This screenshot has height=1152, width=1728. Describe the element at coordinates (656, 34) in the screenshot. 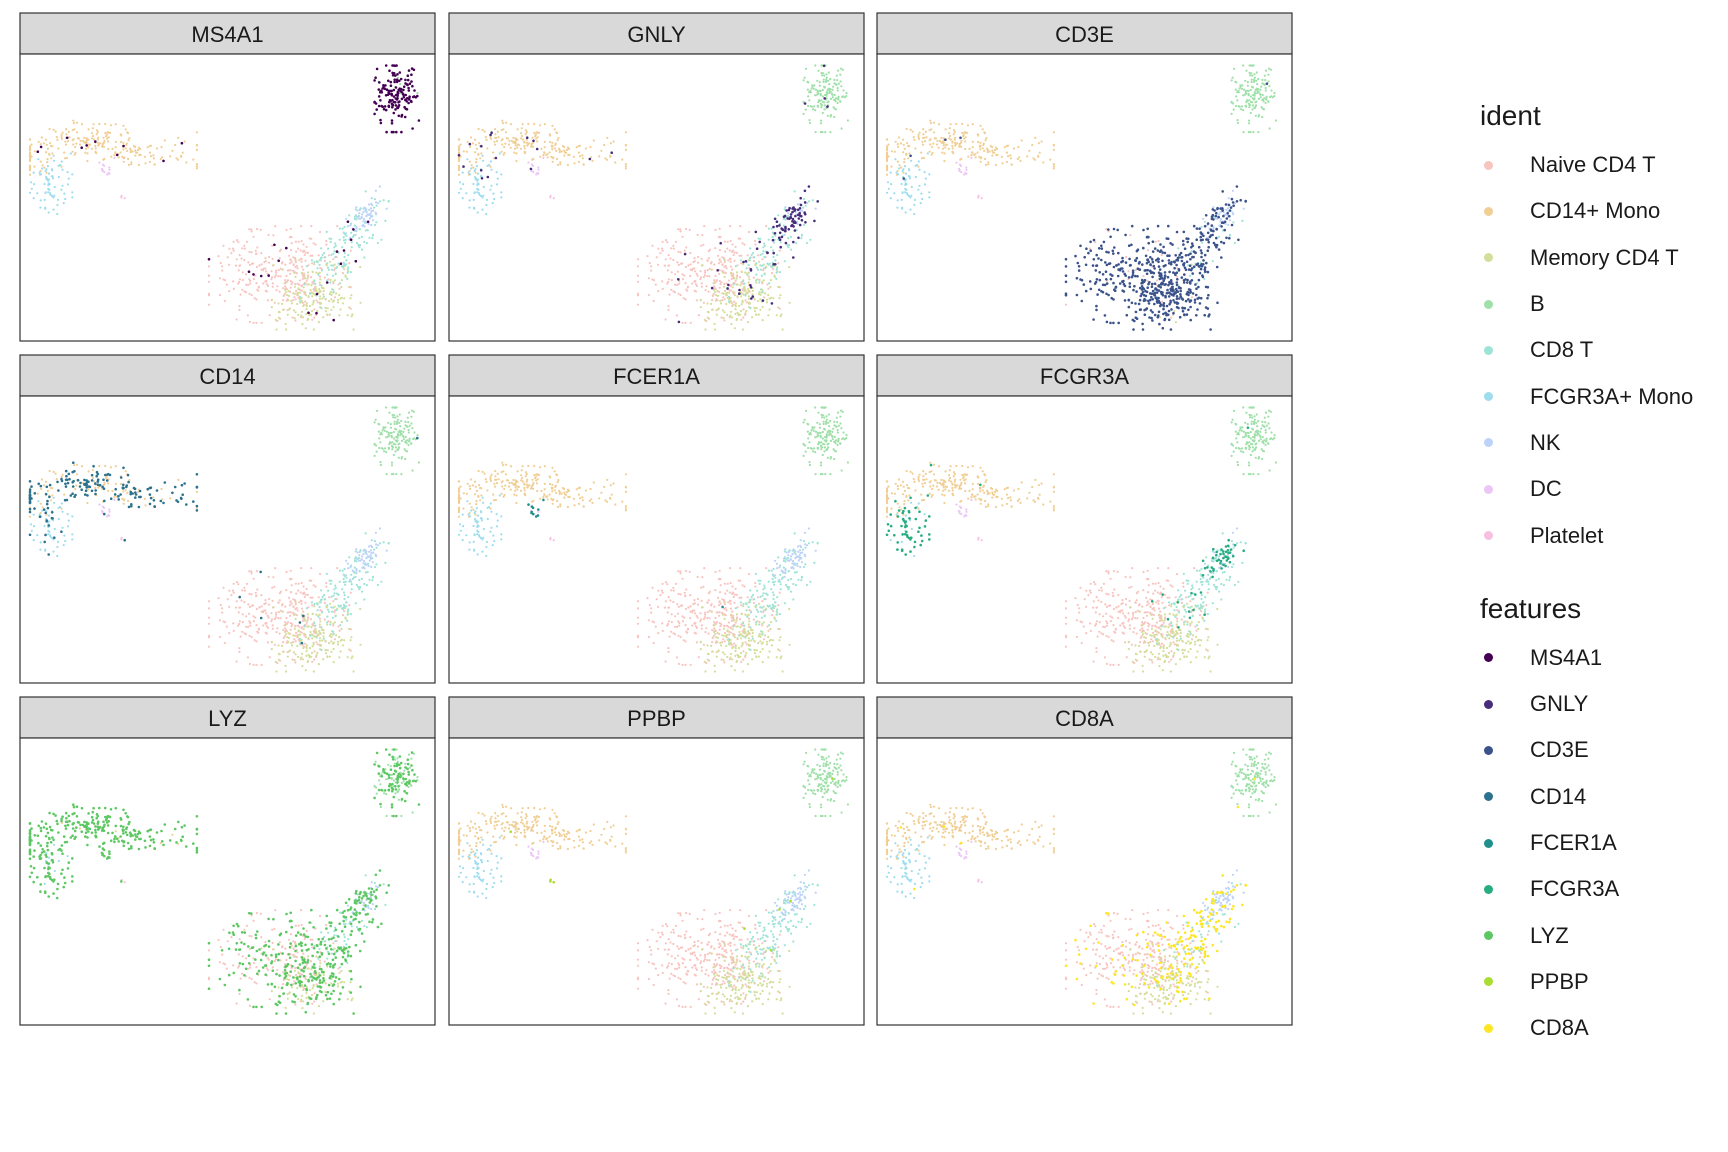

I see `facet-strip-label: GNLY` at that location.